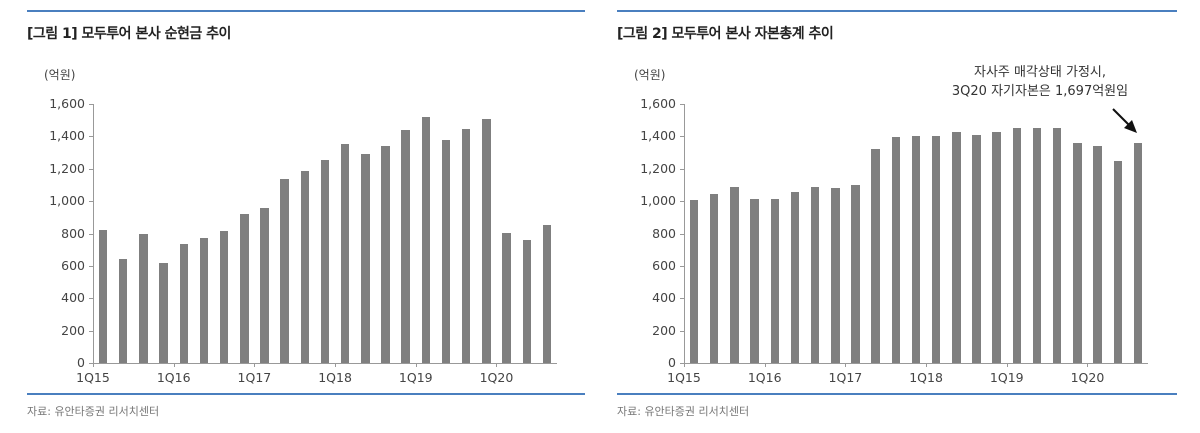 The image size is (1200, 433). Describe the element at coordinates (658, 201) in the screenshot. I see `y-tick-label: 1,000` at that location.